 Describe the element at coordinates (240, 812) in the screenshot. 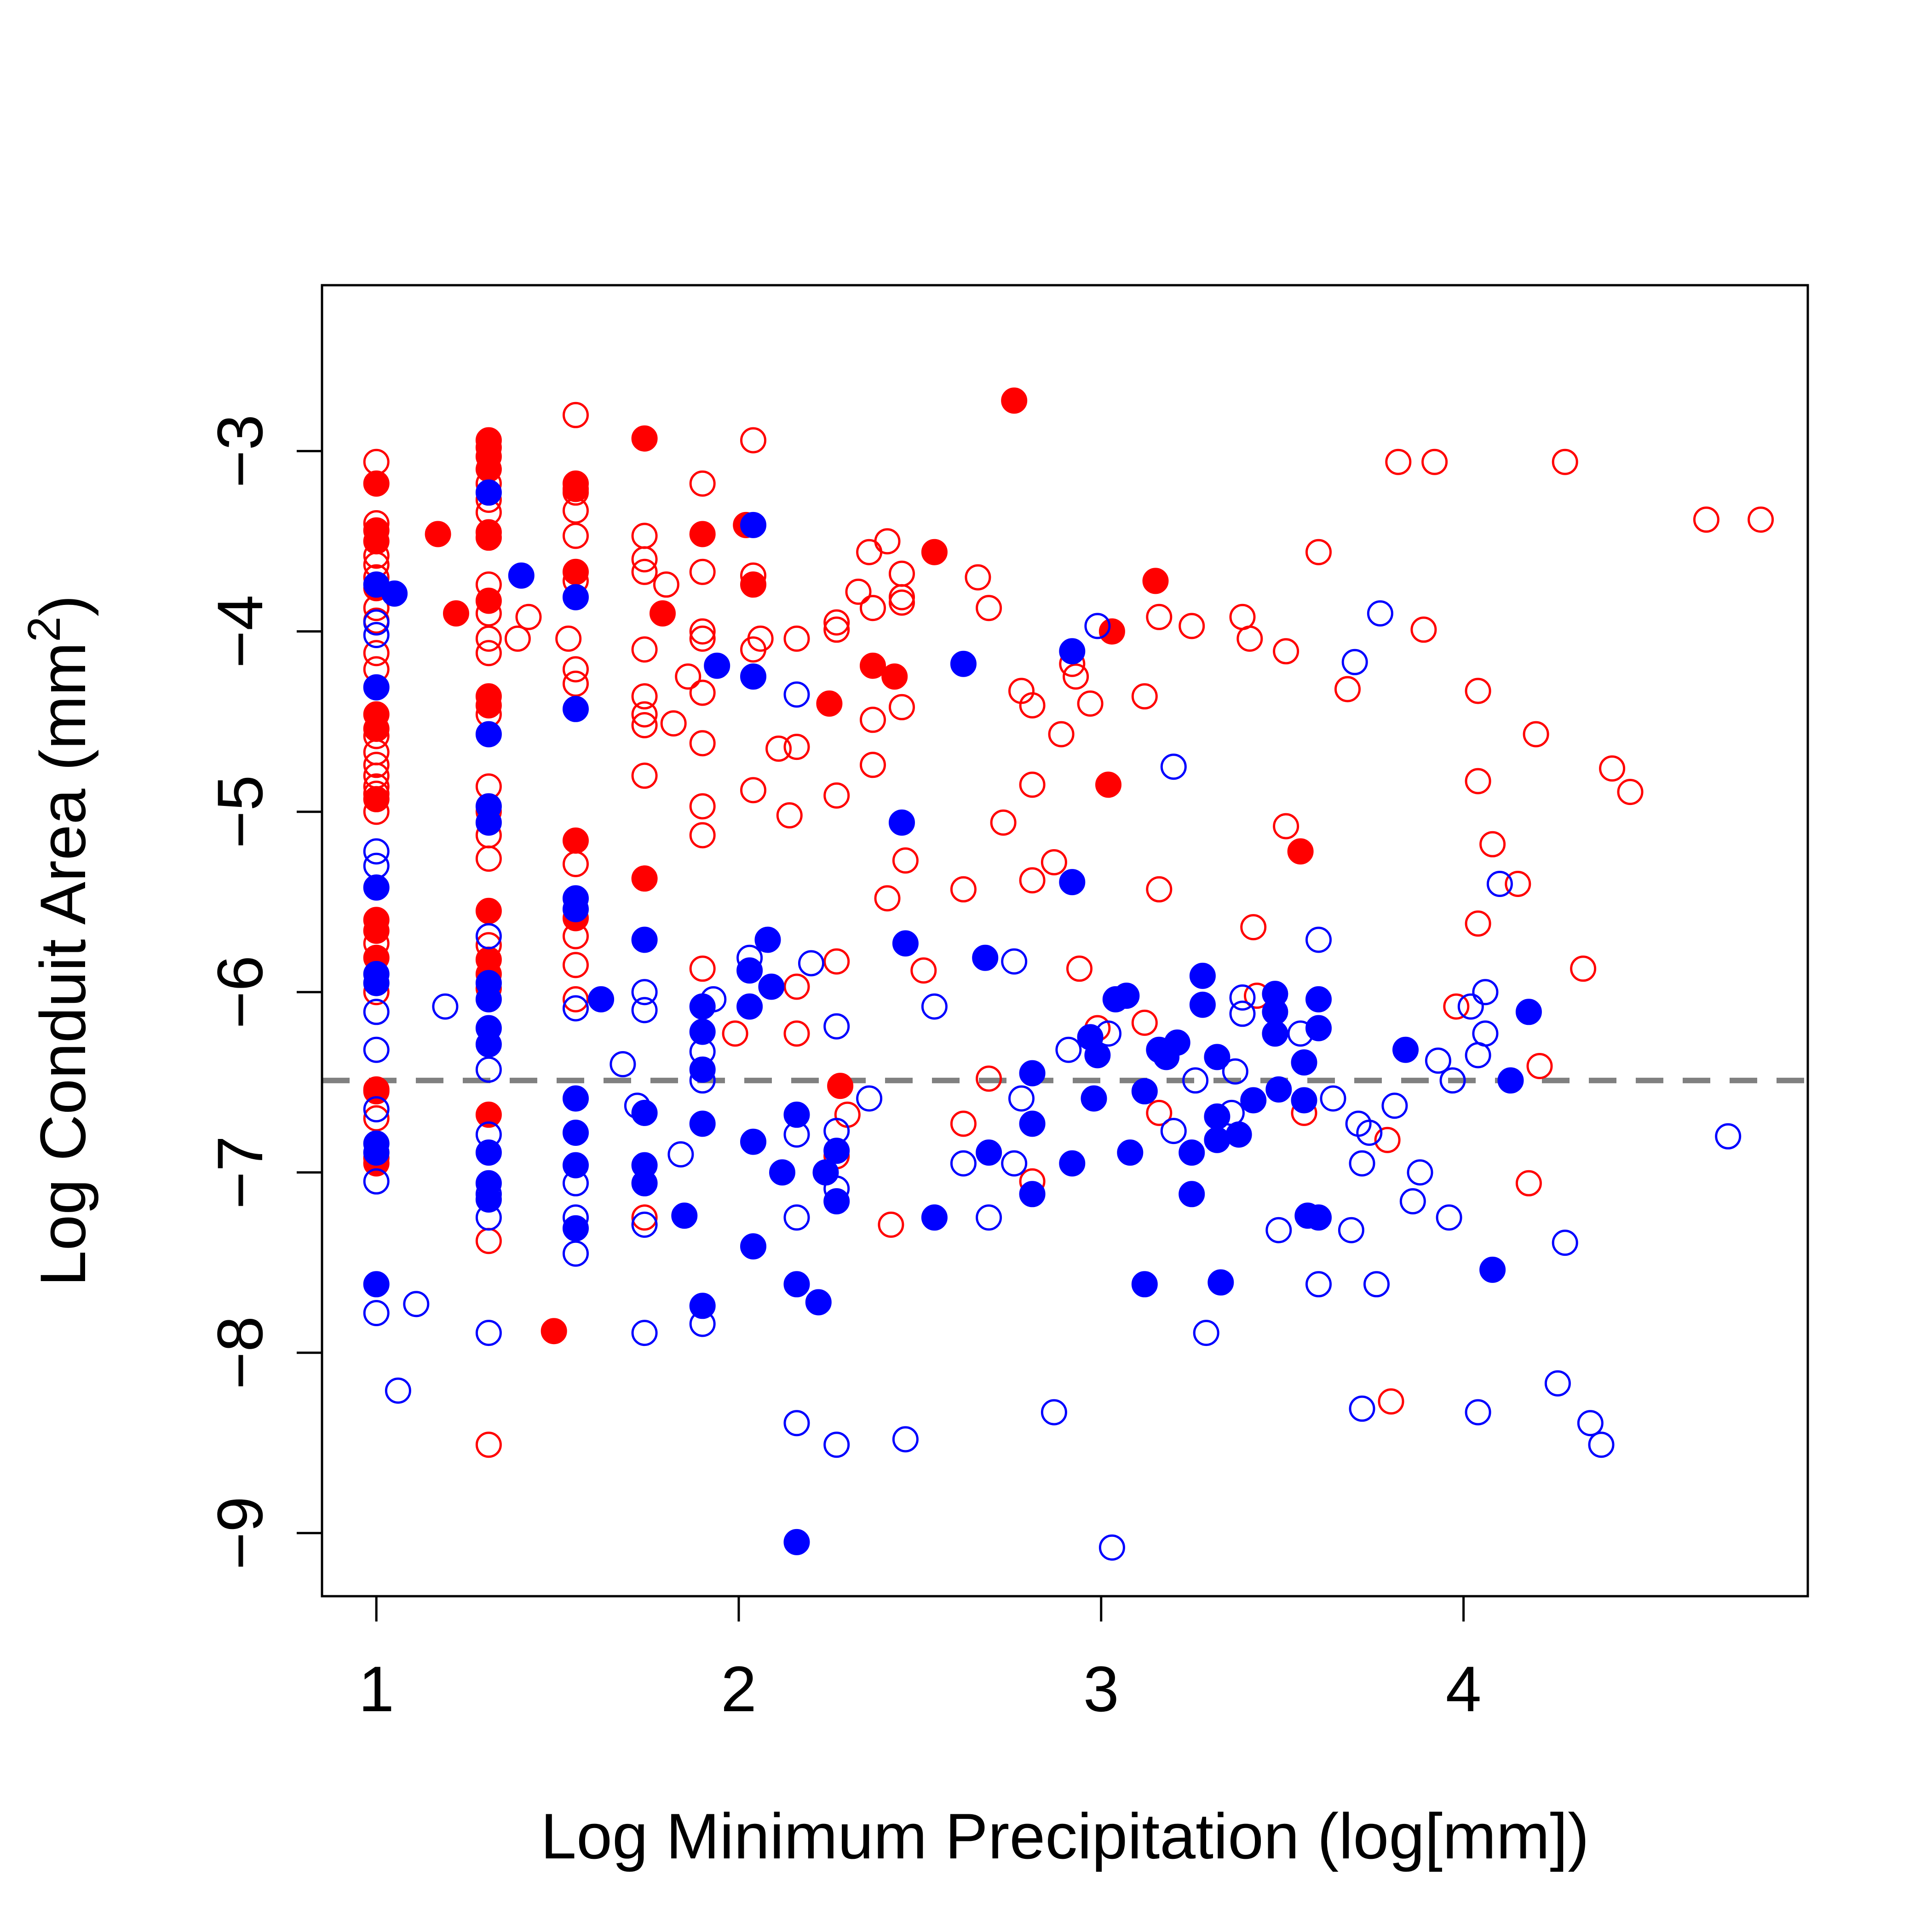

I see `y-tick-label: −5` at that location.